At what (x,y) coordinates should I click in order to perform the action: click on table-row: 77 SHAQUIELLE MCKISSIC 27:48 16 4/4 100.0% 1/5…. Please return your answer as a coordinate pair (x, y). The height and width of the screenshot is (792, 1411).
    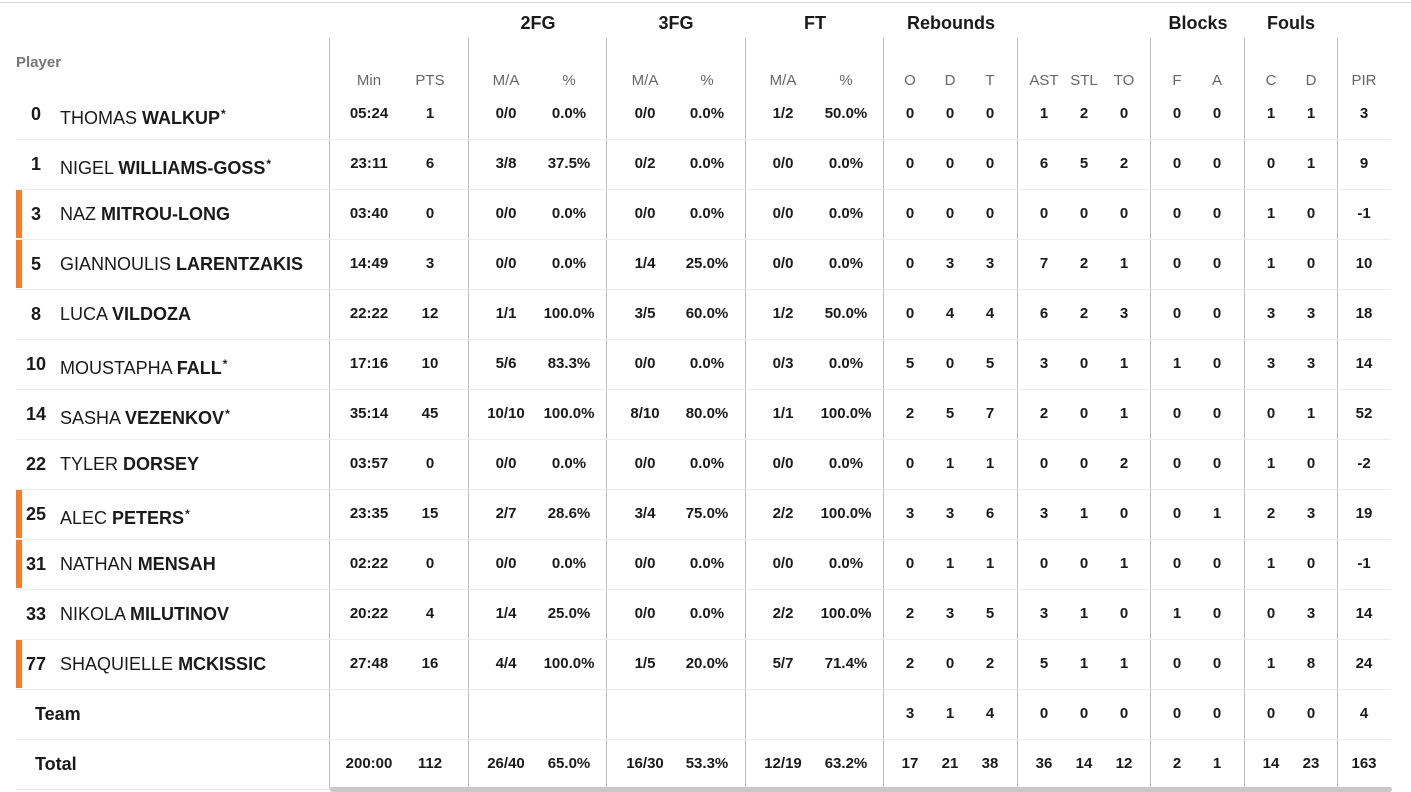
    Looking at the image, I should click on (703, 664).